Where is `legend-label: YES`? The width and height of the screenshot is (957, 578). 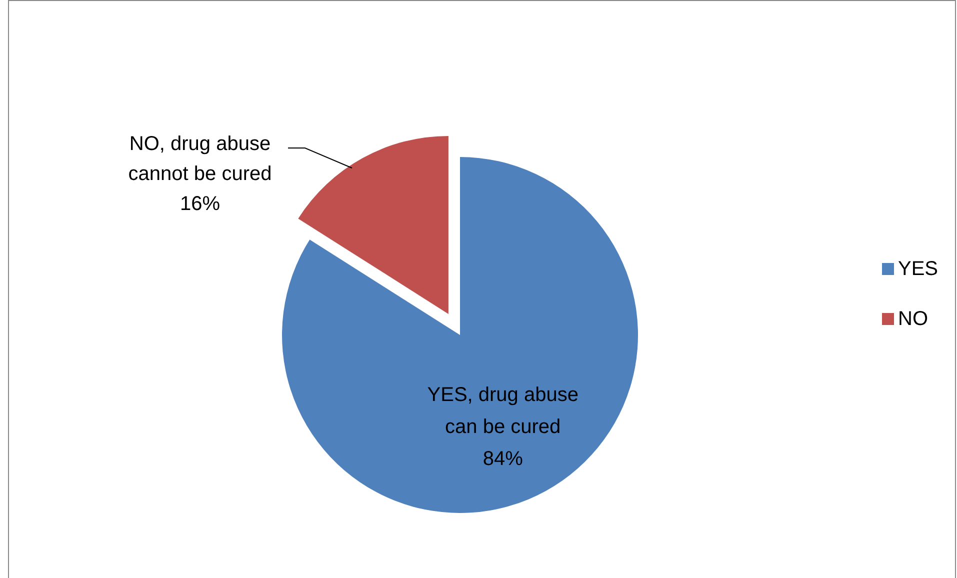
legend-label: YES is located at coordinates (918, 269).